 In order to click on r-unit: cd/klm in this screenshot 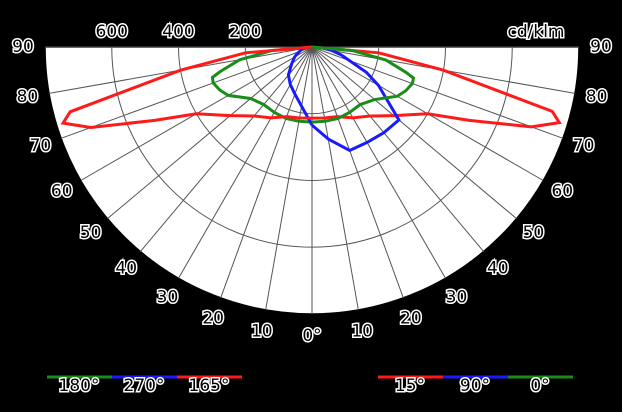, I will do `click(536, 32)`.